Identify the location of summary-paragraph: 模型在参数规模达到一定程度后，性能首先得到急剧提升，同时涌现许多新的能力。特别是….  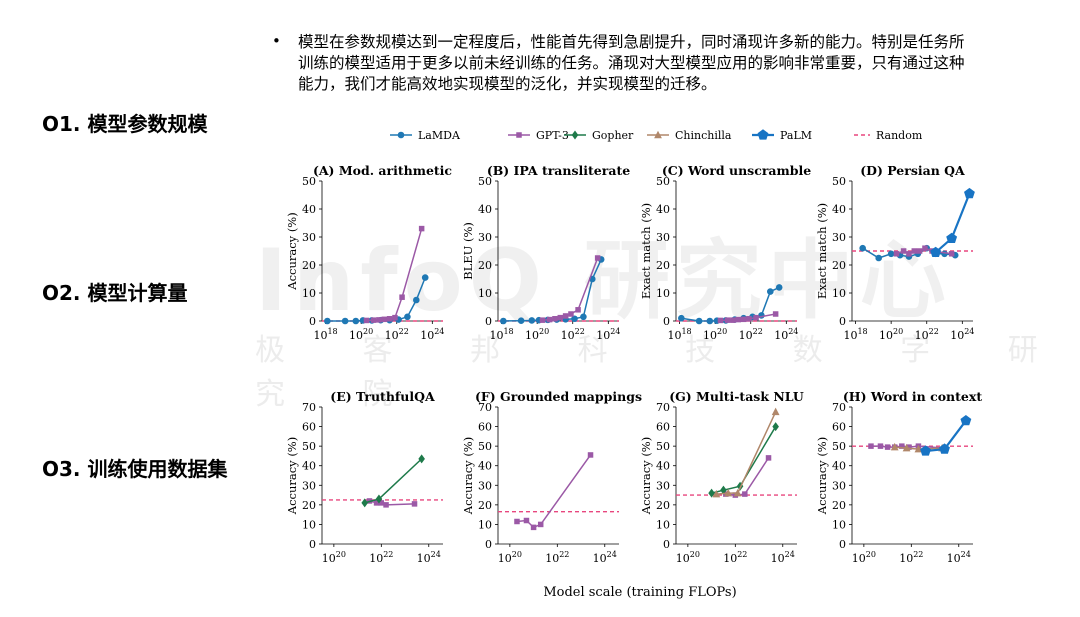
(631, 63).